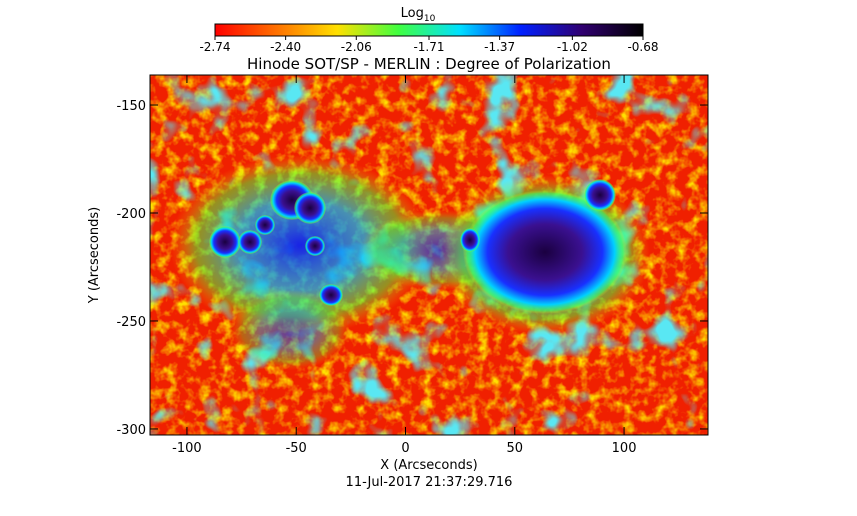  I want to click on colorbar-label: Log10, so click(418, 15).